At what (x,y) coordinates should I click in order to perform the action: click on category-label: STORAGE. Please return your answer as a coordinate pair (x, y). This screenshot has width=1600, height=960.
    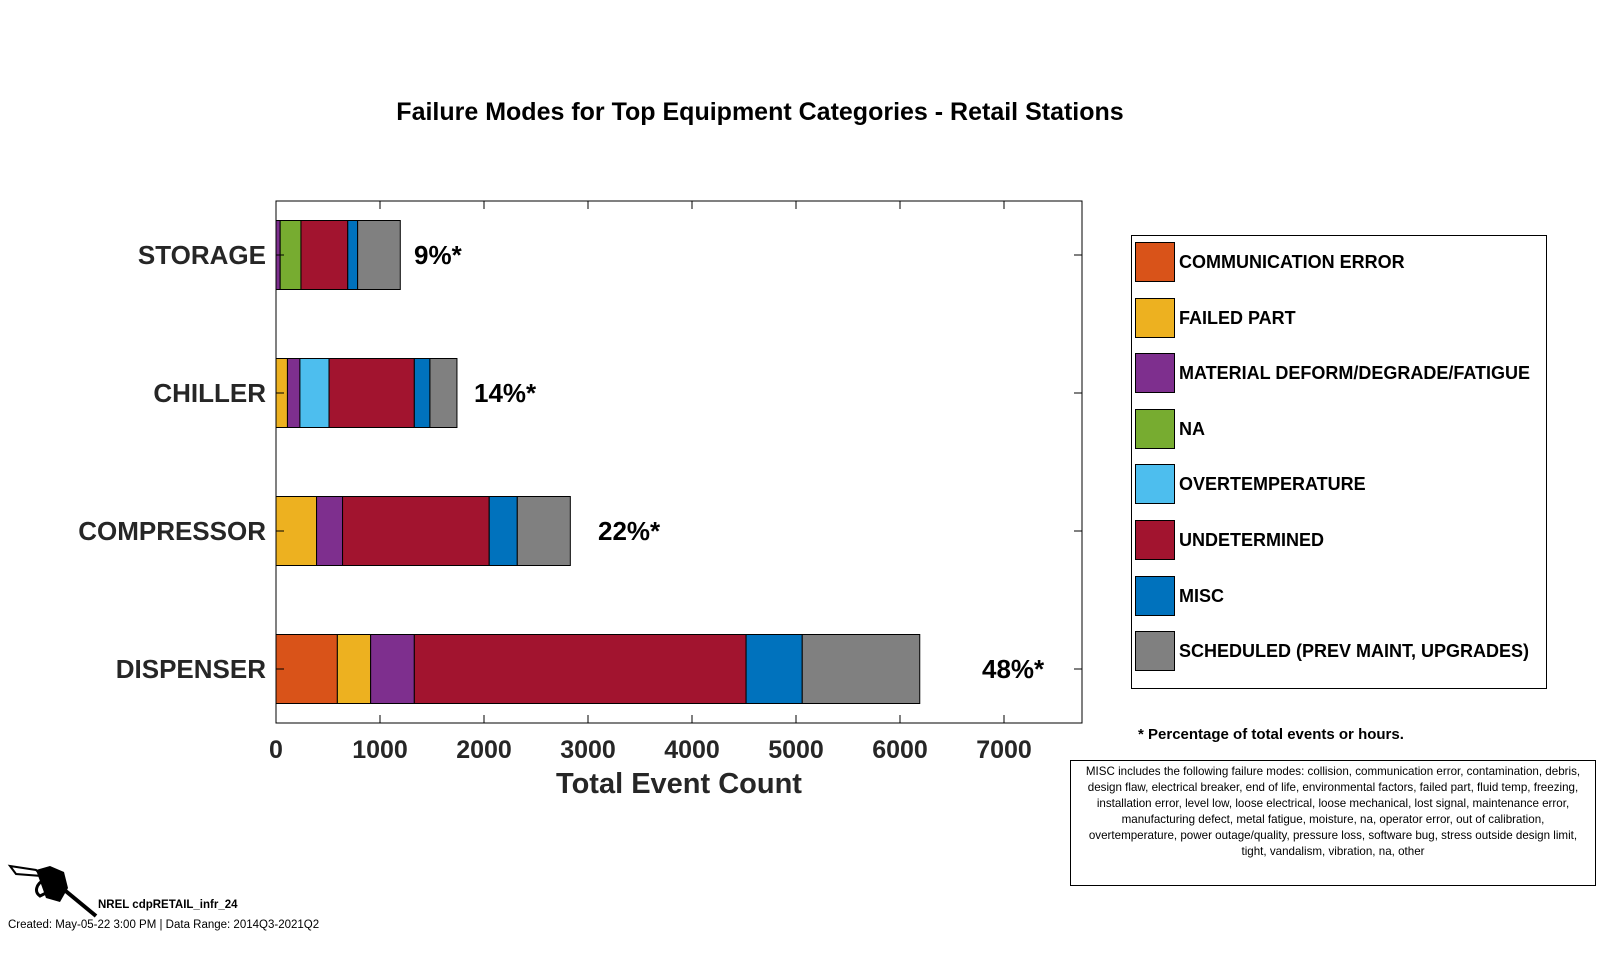
    Looking at the image, I should click on (202, 255).